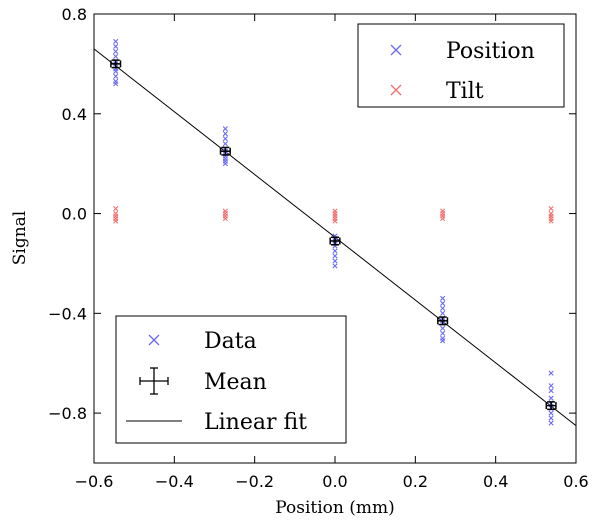 This screenshot has width=596, height=520. Describe the element at coordinates (74, 114) in the screenshot. I see `y-tick-label: 0.4` at that location.